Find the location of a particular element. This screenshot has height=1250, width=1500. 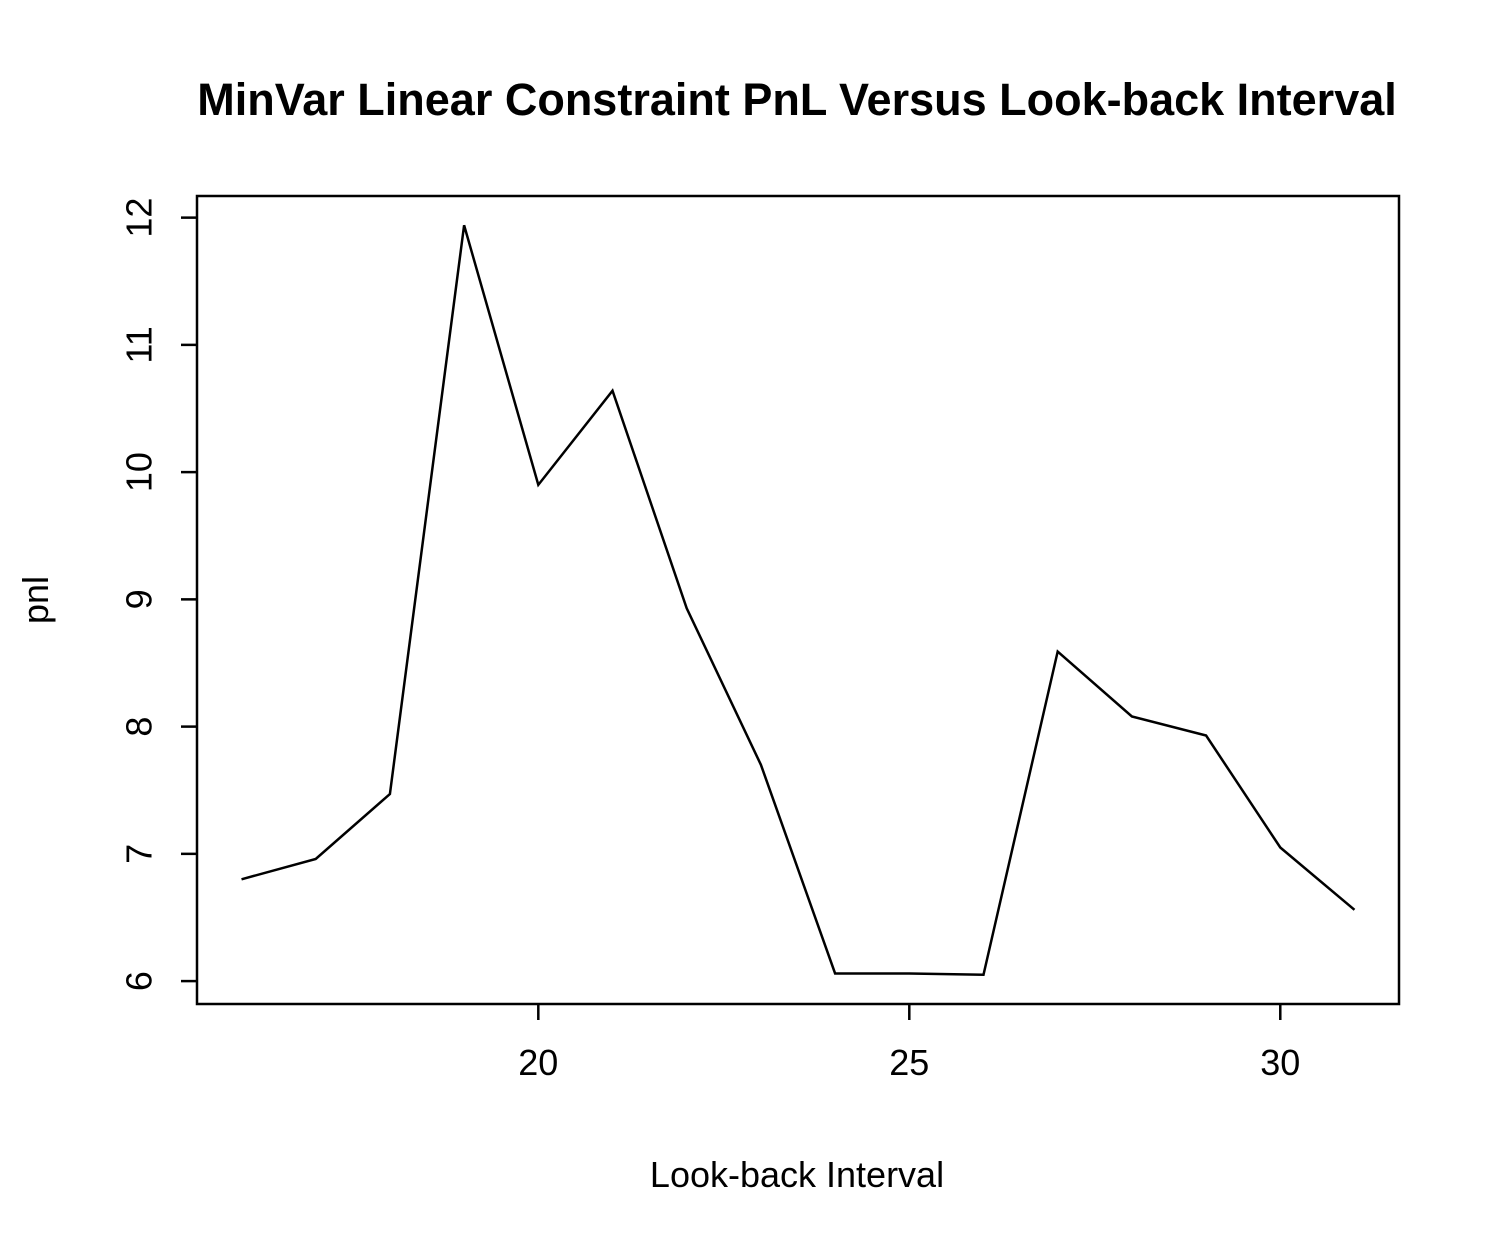

x-tick-label: 25 is located at coordinates (909, 1062).